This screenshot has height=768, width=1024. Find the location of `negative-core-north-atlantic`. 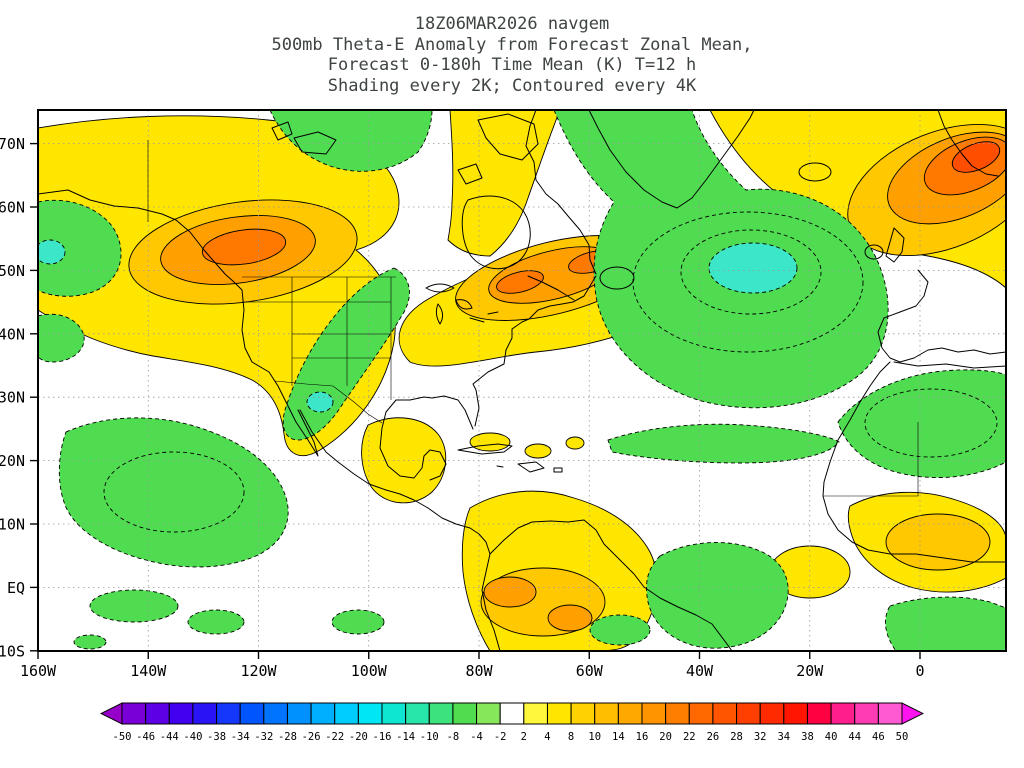

negative-core-north-atlantic is located at coordinates (753, 268).